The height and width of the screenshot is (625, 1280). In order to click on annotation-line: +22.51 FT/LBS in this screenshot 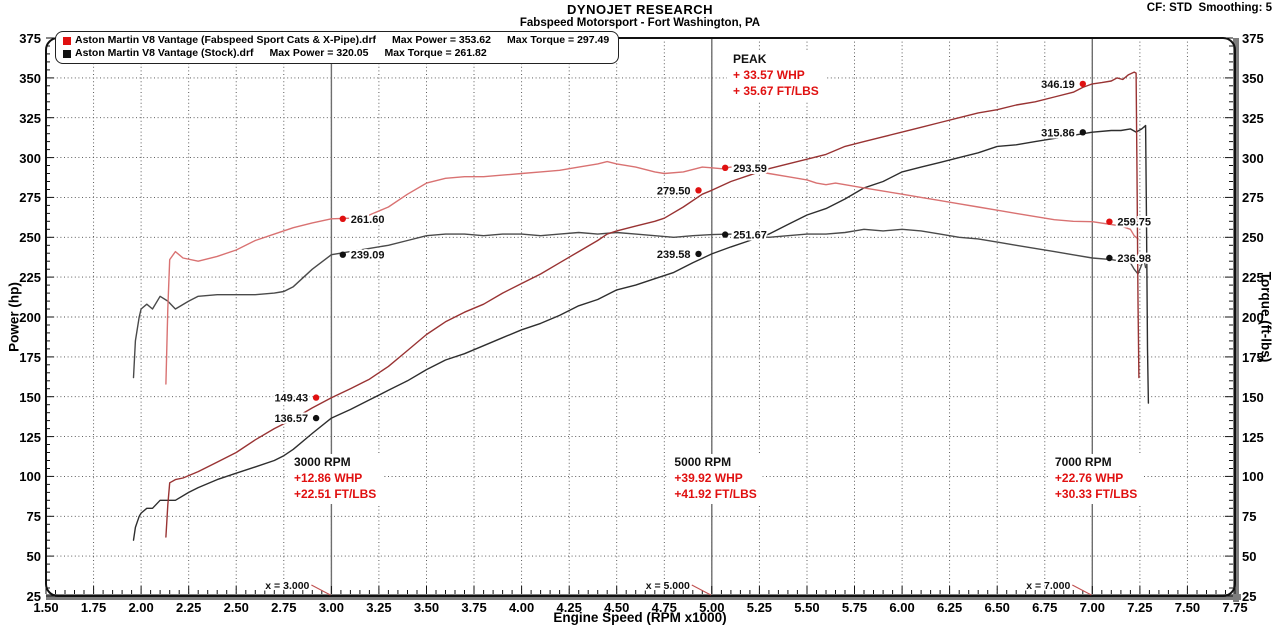, I will do `click(335, 494)`.